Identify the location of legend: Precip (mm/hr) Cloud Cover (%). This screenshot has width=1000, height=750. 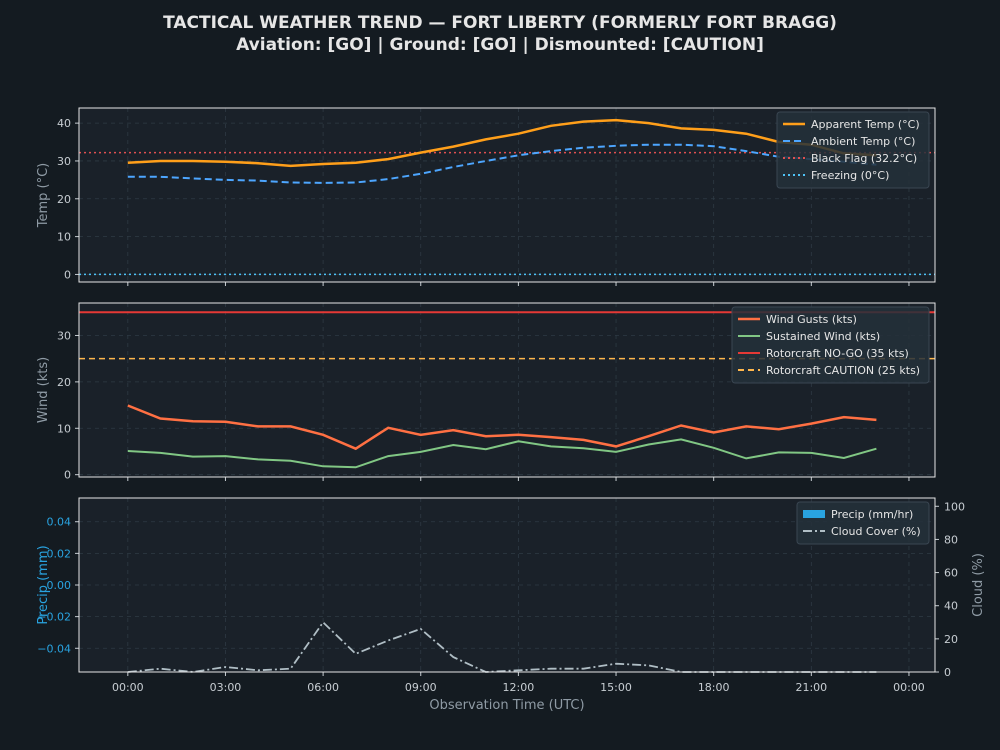
(863, 523).